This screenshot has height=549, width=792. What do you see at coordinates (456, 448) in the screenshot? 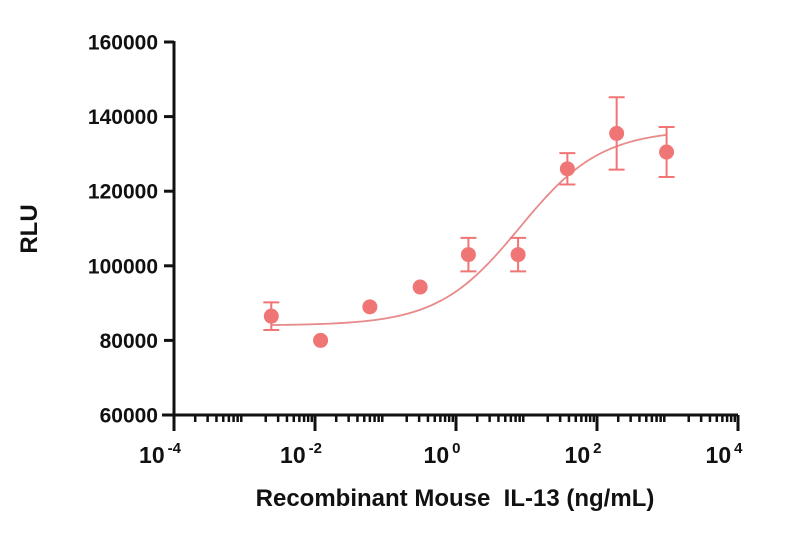
I see `x-tick-exponent: 0` at bounding box center [456, 448].